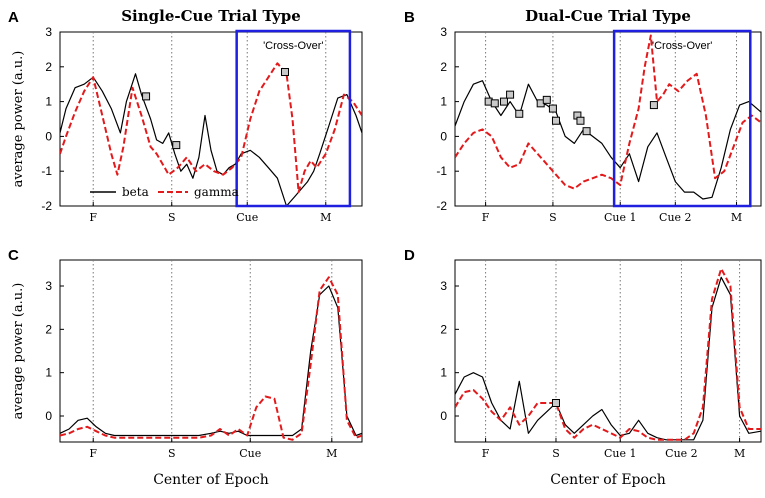  I want to click on panel-title: Single-Cue Trial Type, so click(211, 16).